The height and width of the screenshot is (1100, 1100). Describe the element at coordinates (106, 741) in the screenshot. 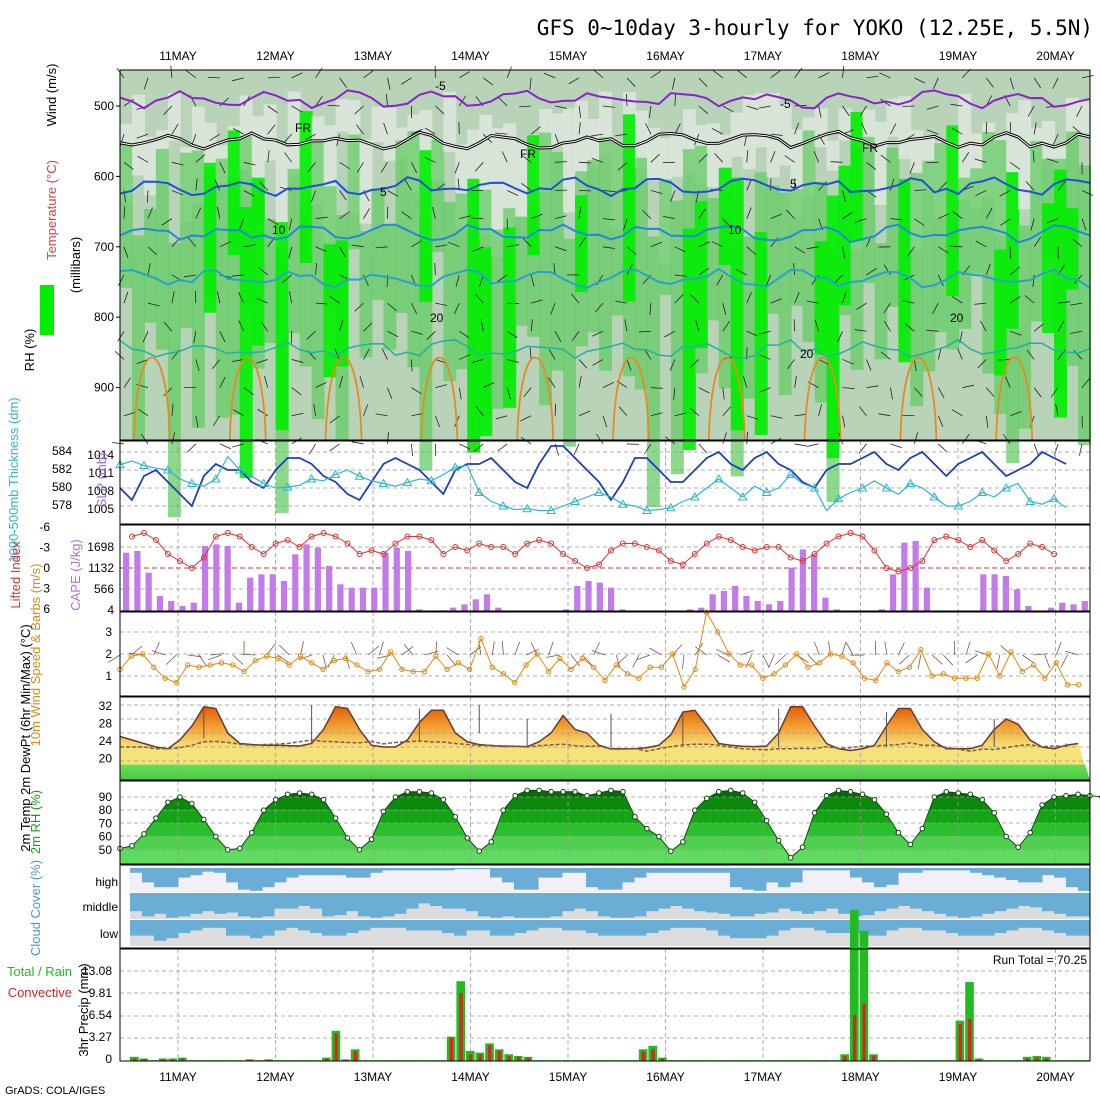

I see `temp-tick: 24` at that location.